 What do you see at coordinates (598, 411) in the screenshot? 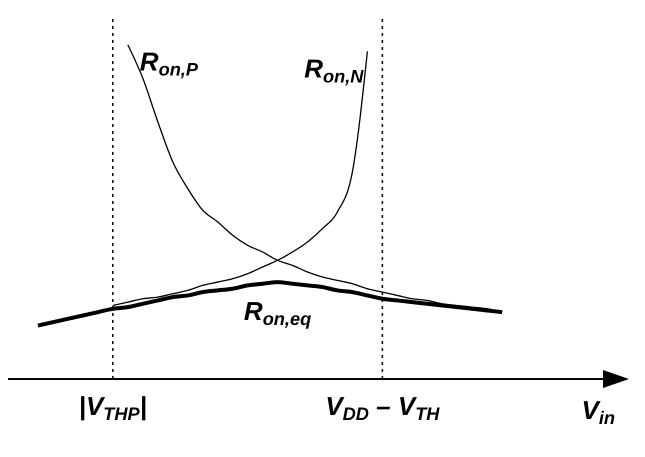
I see `x-axis-title: V$_{in}$` at bounding box center [598, 411].